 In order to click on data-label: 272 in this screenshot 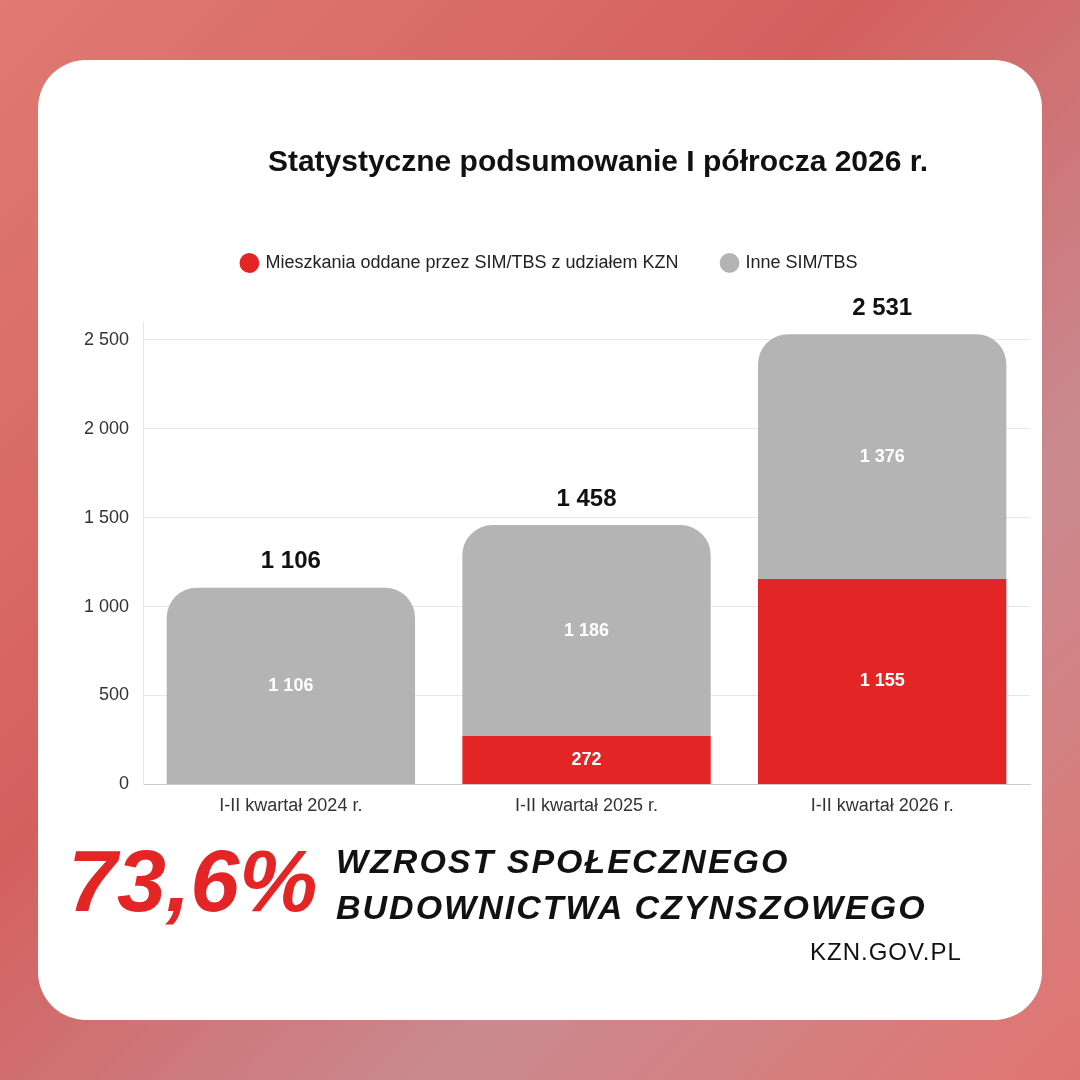, I will do `click(586, 758)`.